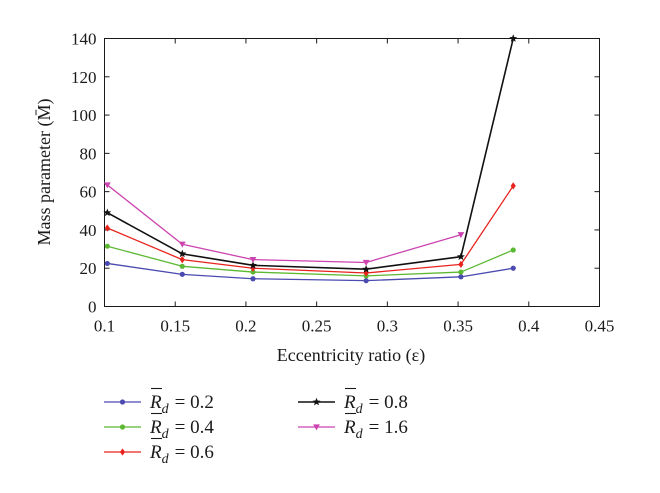  What do you see at coordinates (351, 355) in the screenshot?
I see `x-axis-title: Eccentricity ratio (ε)` at bounding box center [351, 355].